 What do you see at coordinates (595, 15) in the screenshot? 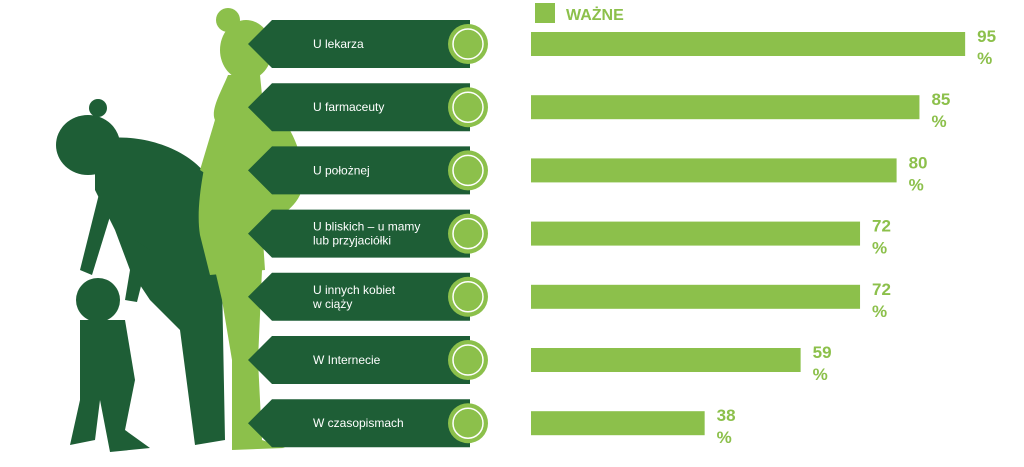
I see `legend-label: WAŻNE` at bounding box center [595, 15].